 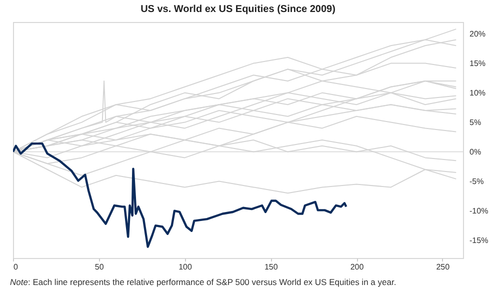 I want to click on y-tick-label: 10%, so click(x=478, y=93).